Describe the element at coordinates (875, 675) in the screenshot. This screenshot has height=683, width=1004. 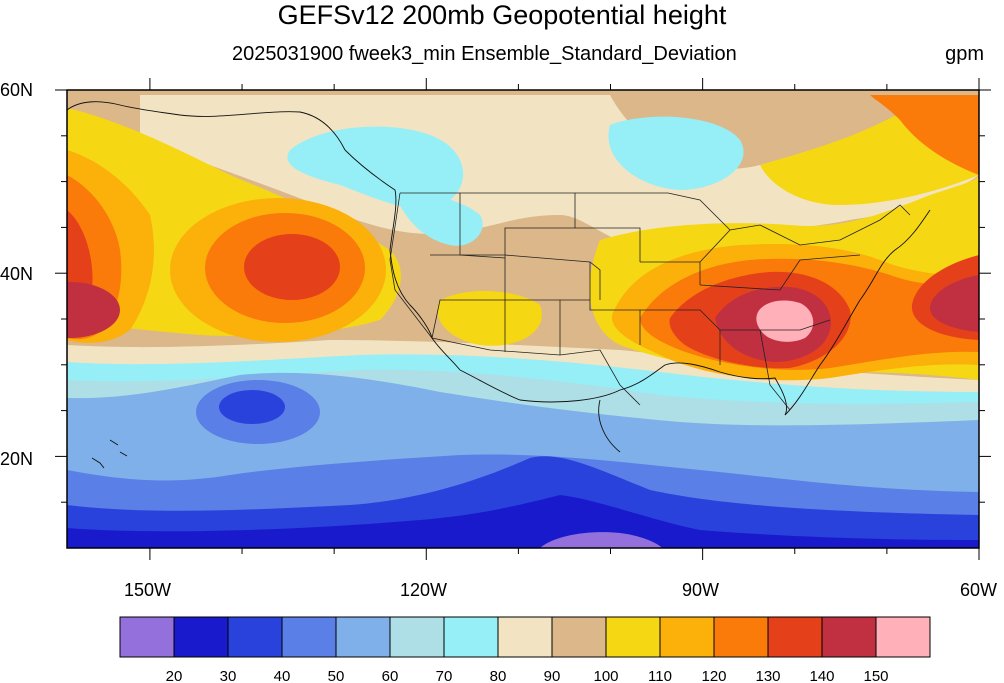
I see `colorbar-label: 150` at that location.